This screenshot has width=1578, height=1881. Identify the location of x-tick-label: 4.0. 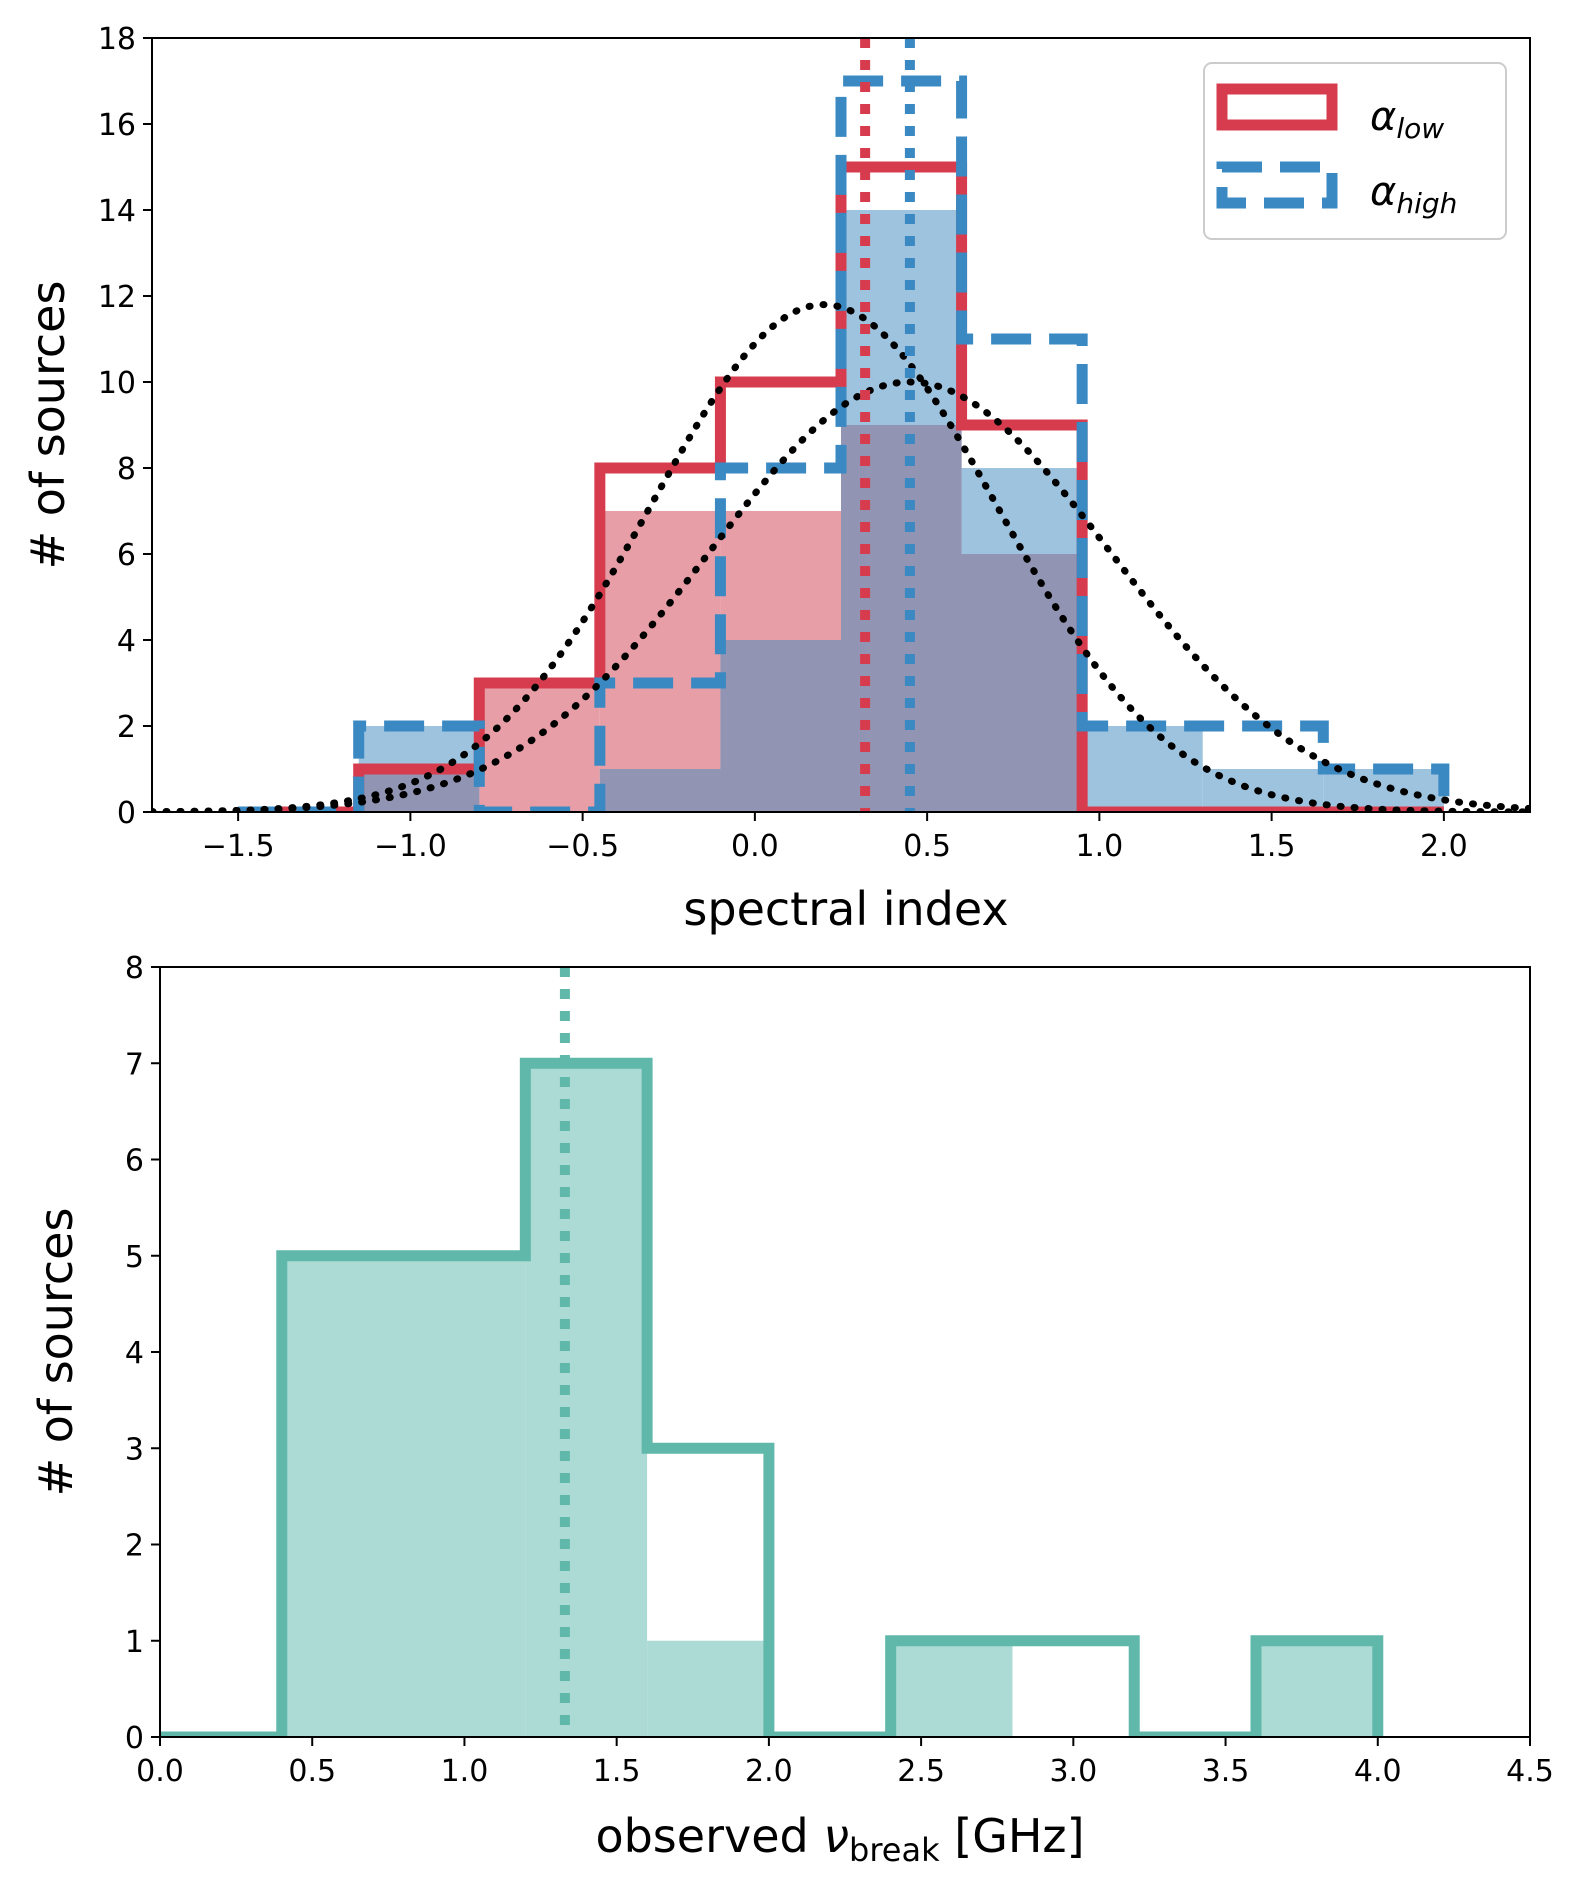
(1378, 1771).